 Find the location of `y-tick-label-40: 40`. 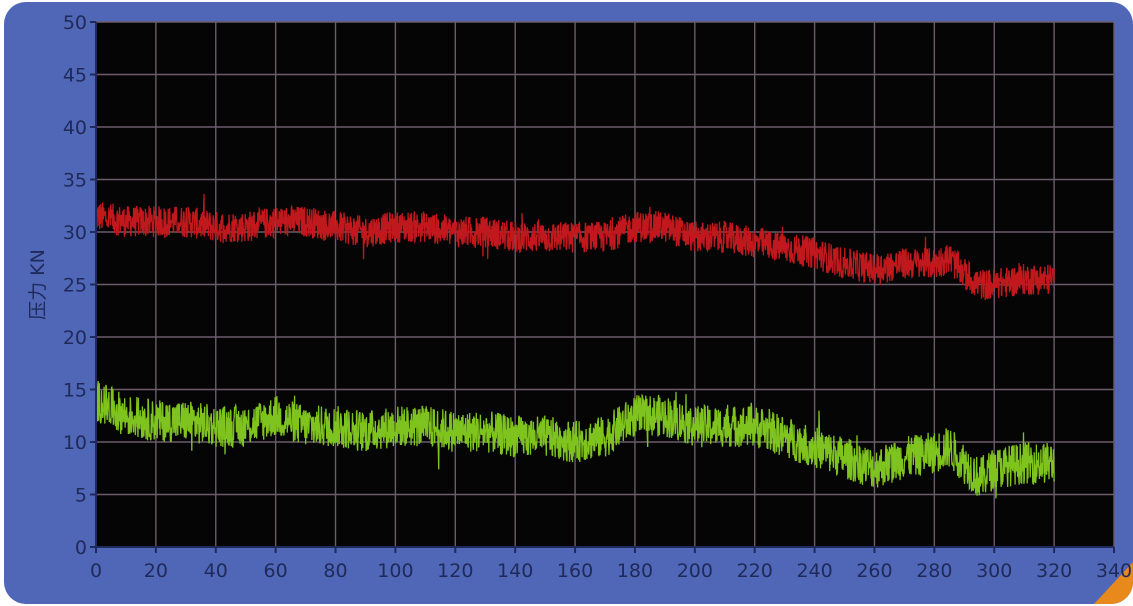

y-tick-label-40: 40 is located at coordinates (75, 128).